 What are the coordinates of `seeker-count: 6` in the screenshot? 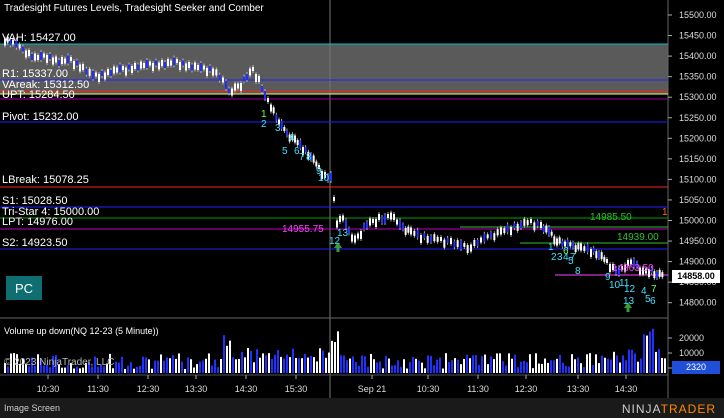 It's located at (297, 151).